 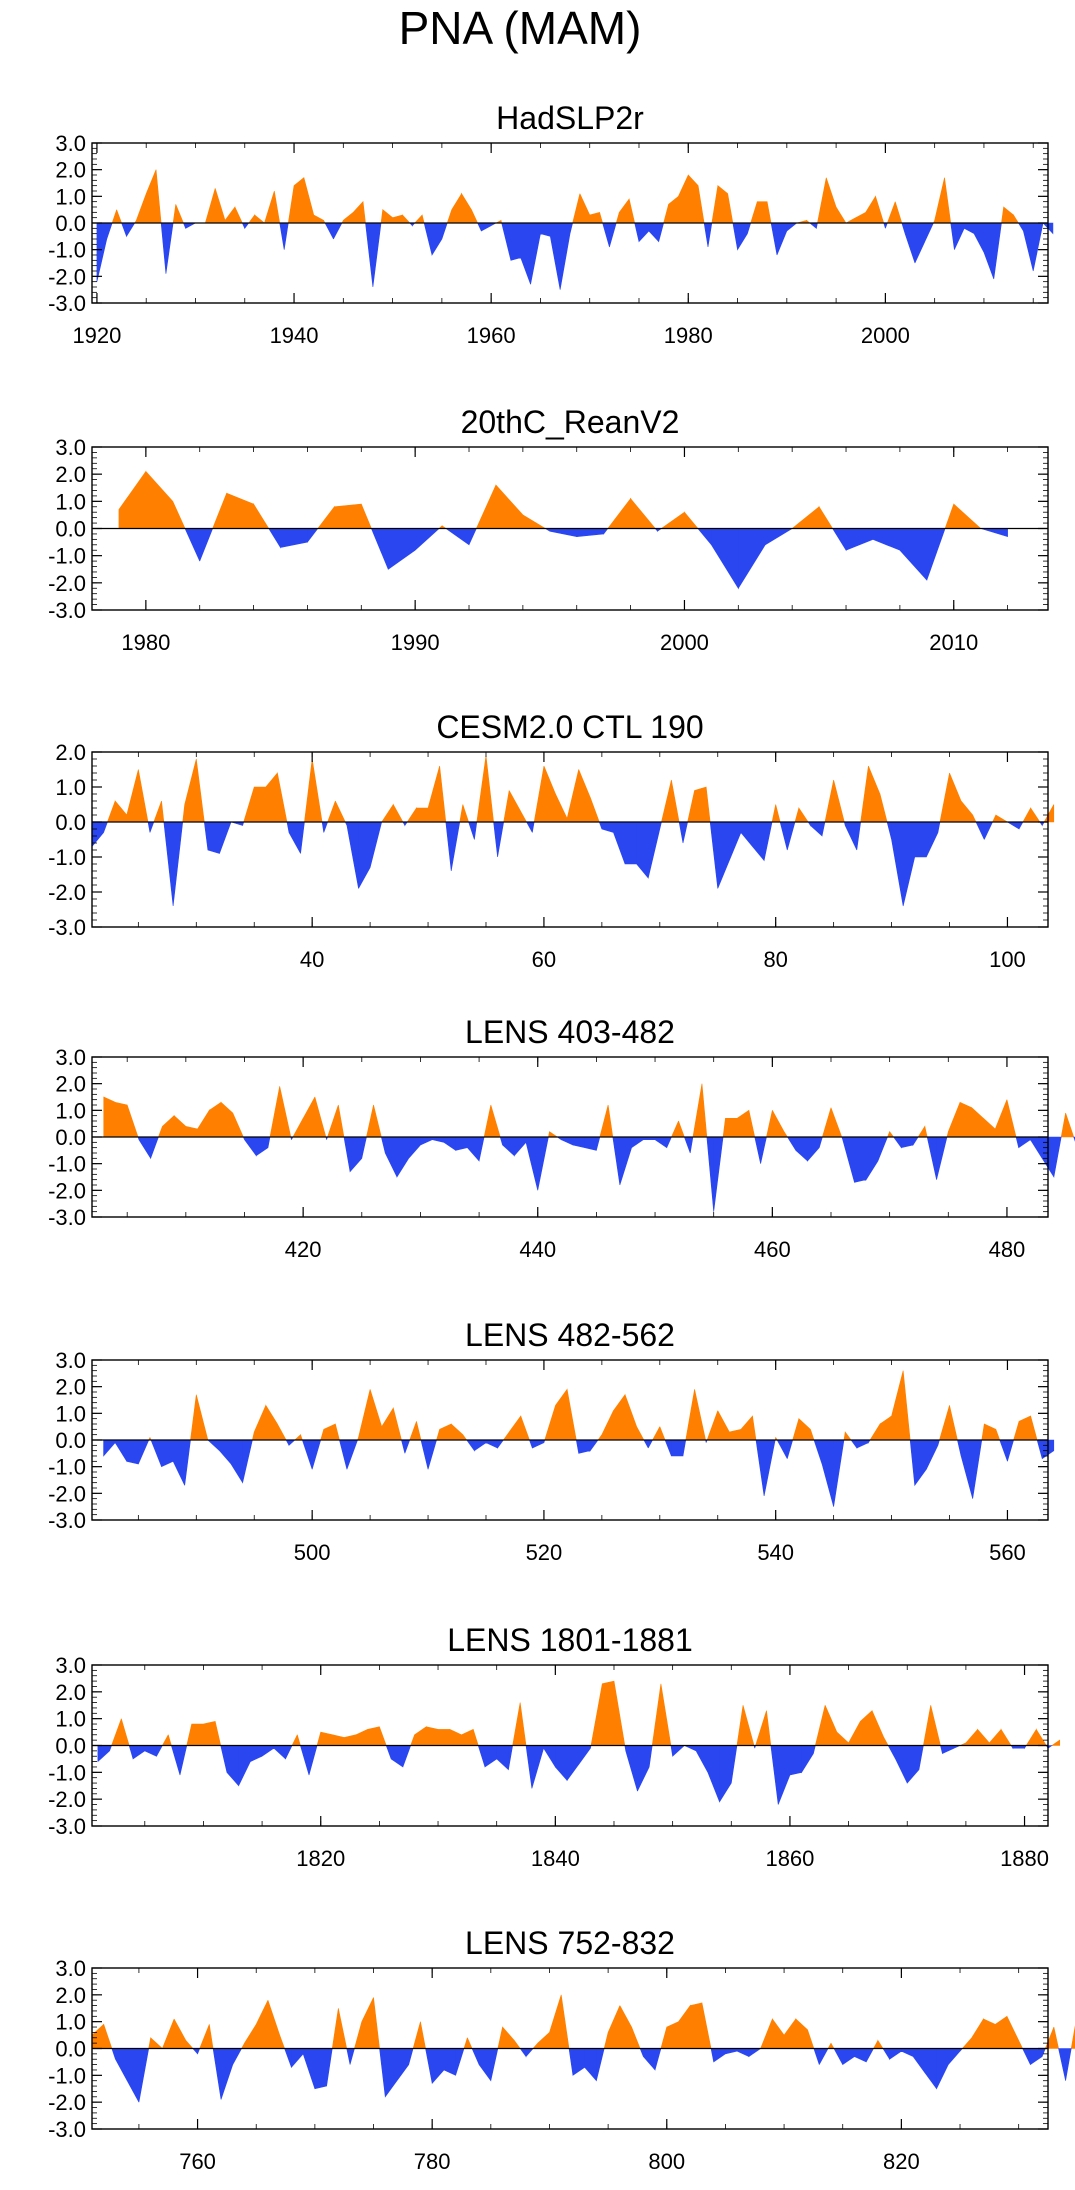 What do you see at coordinates (953, 642) in the screenshot?
I see `x-tick-label: 2010` at bounding box center [953, 642].